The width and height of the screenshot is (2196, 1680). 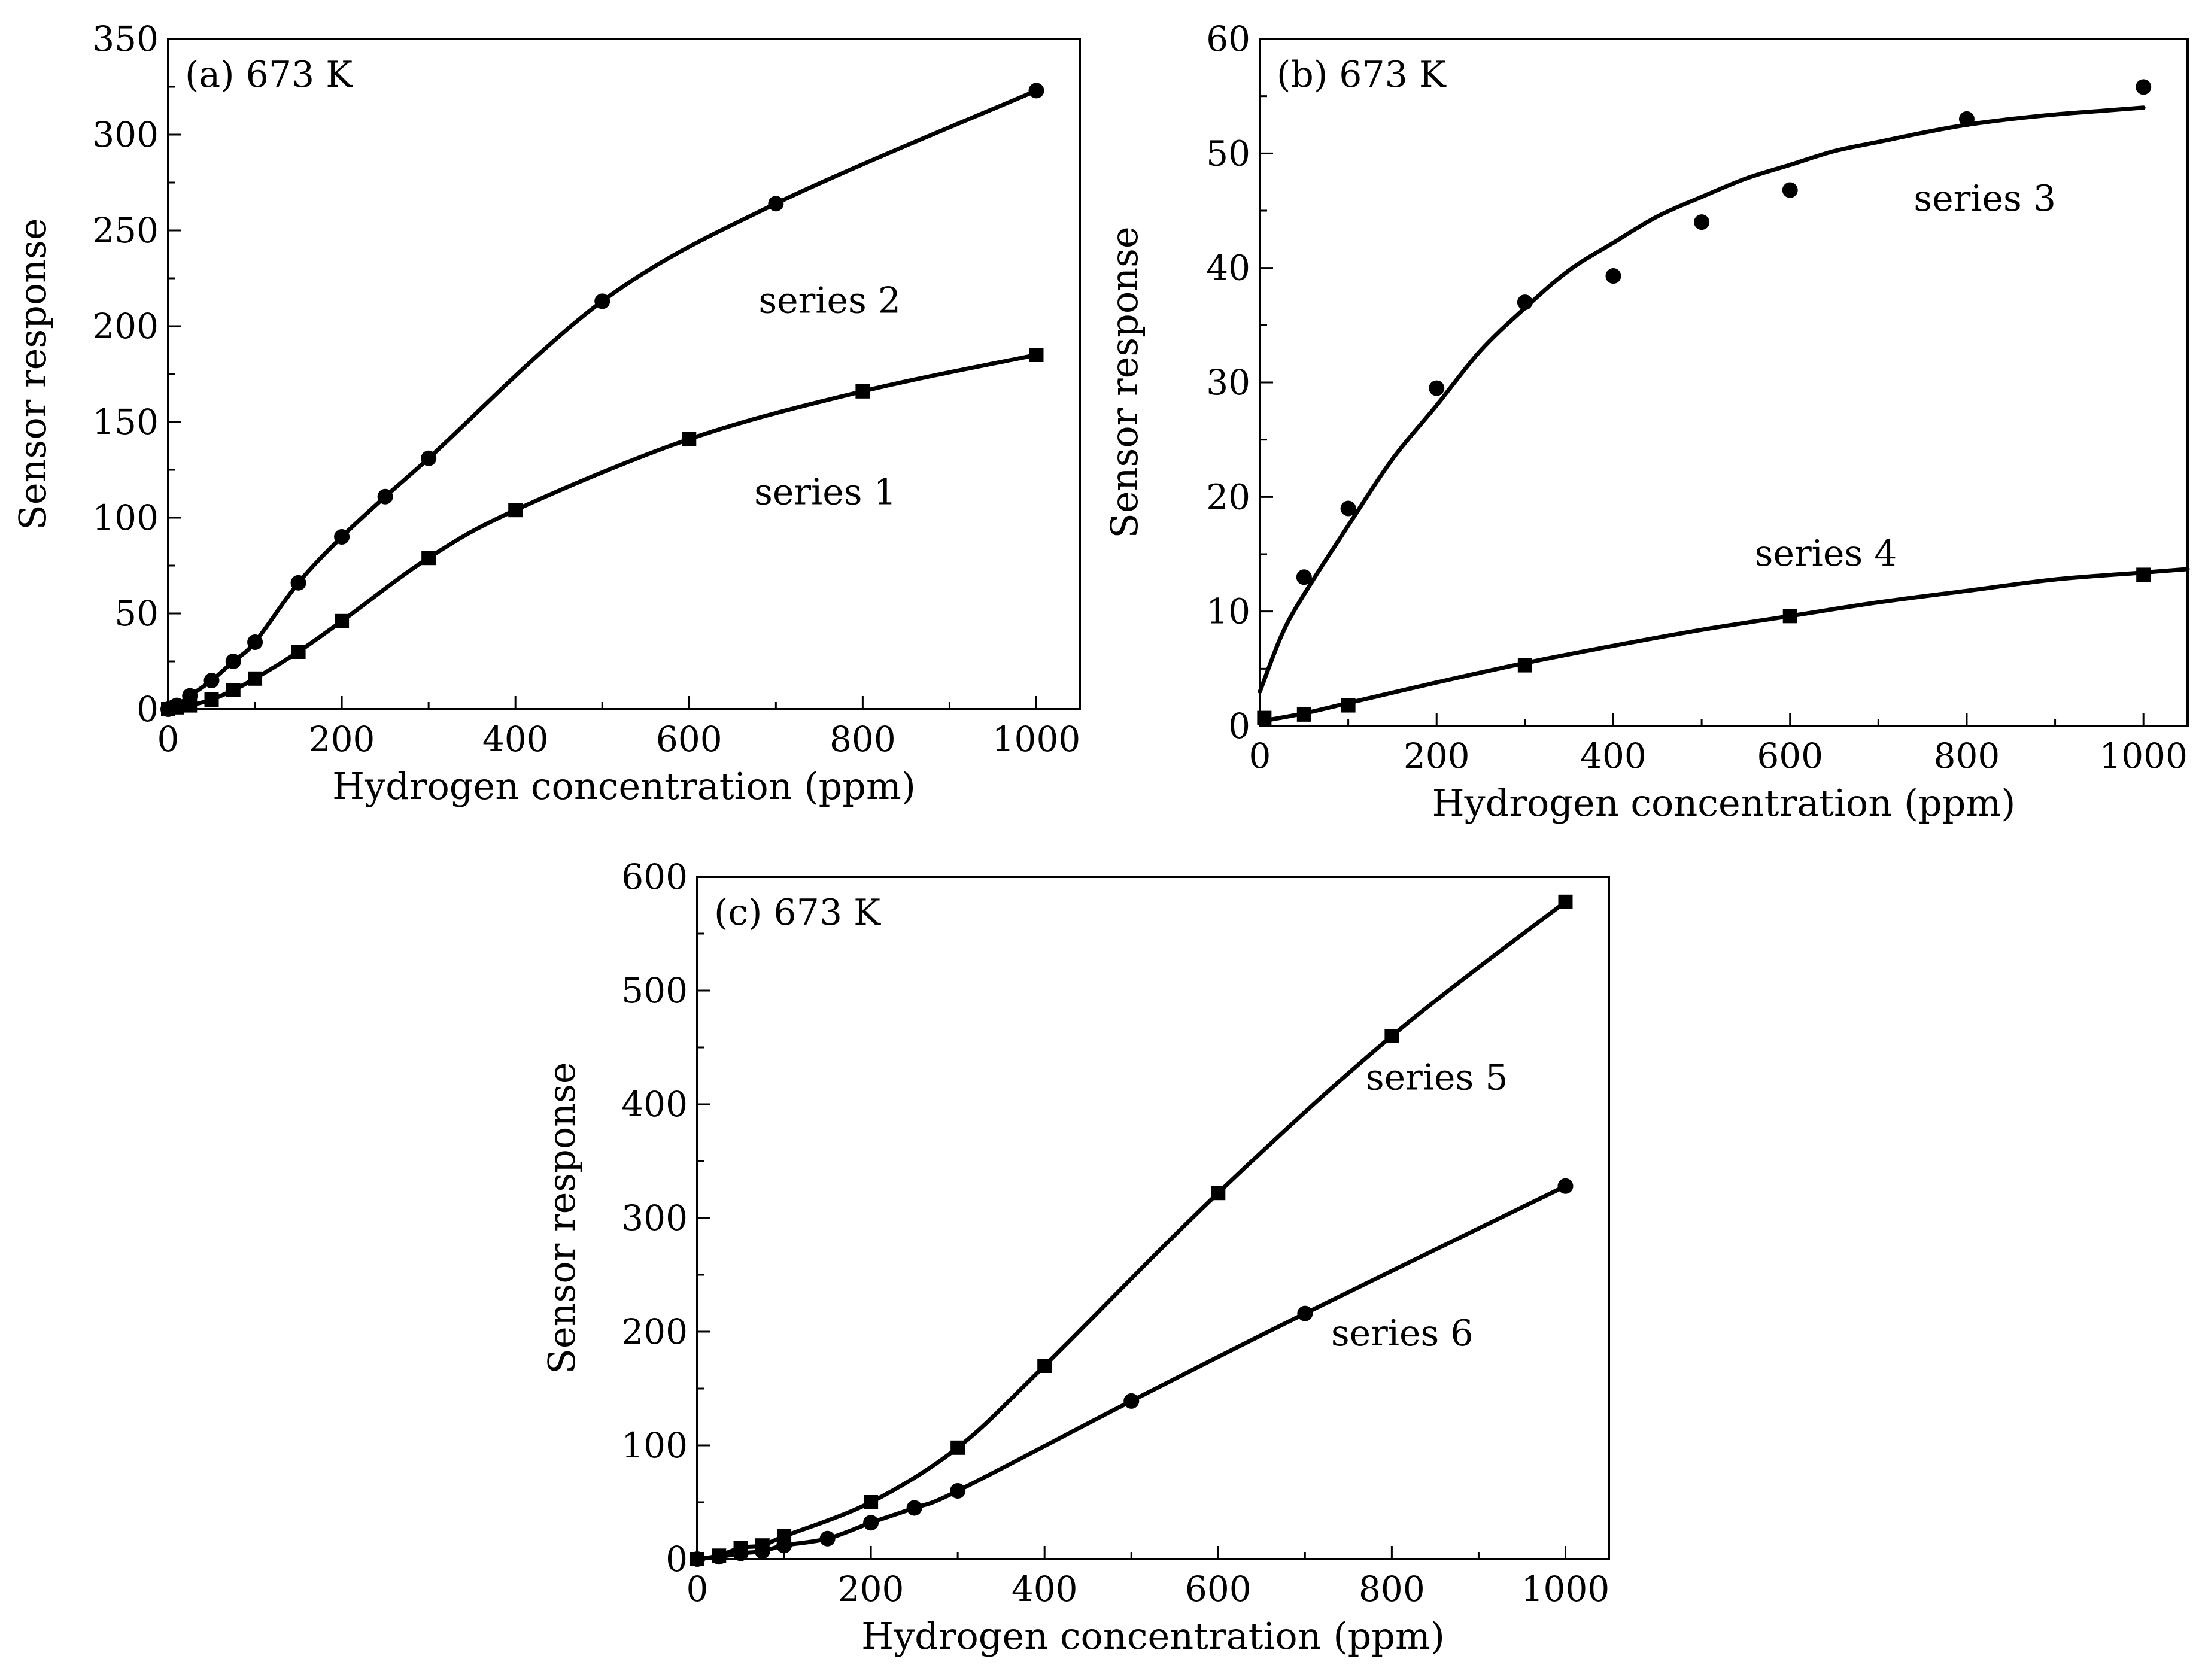 I want to click on panel-label: (a) 673 K, so click(x=269, y=75).